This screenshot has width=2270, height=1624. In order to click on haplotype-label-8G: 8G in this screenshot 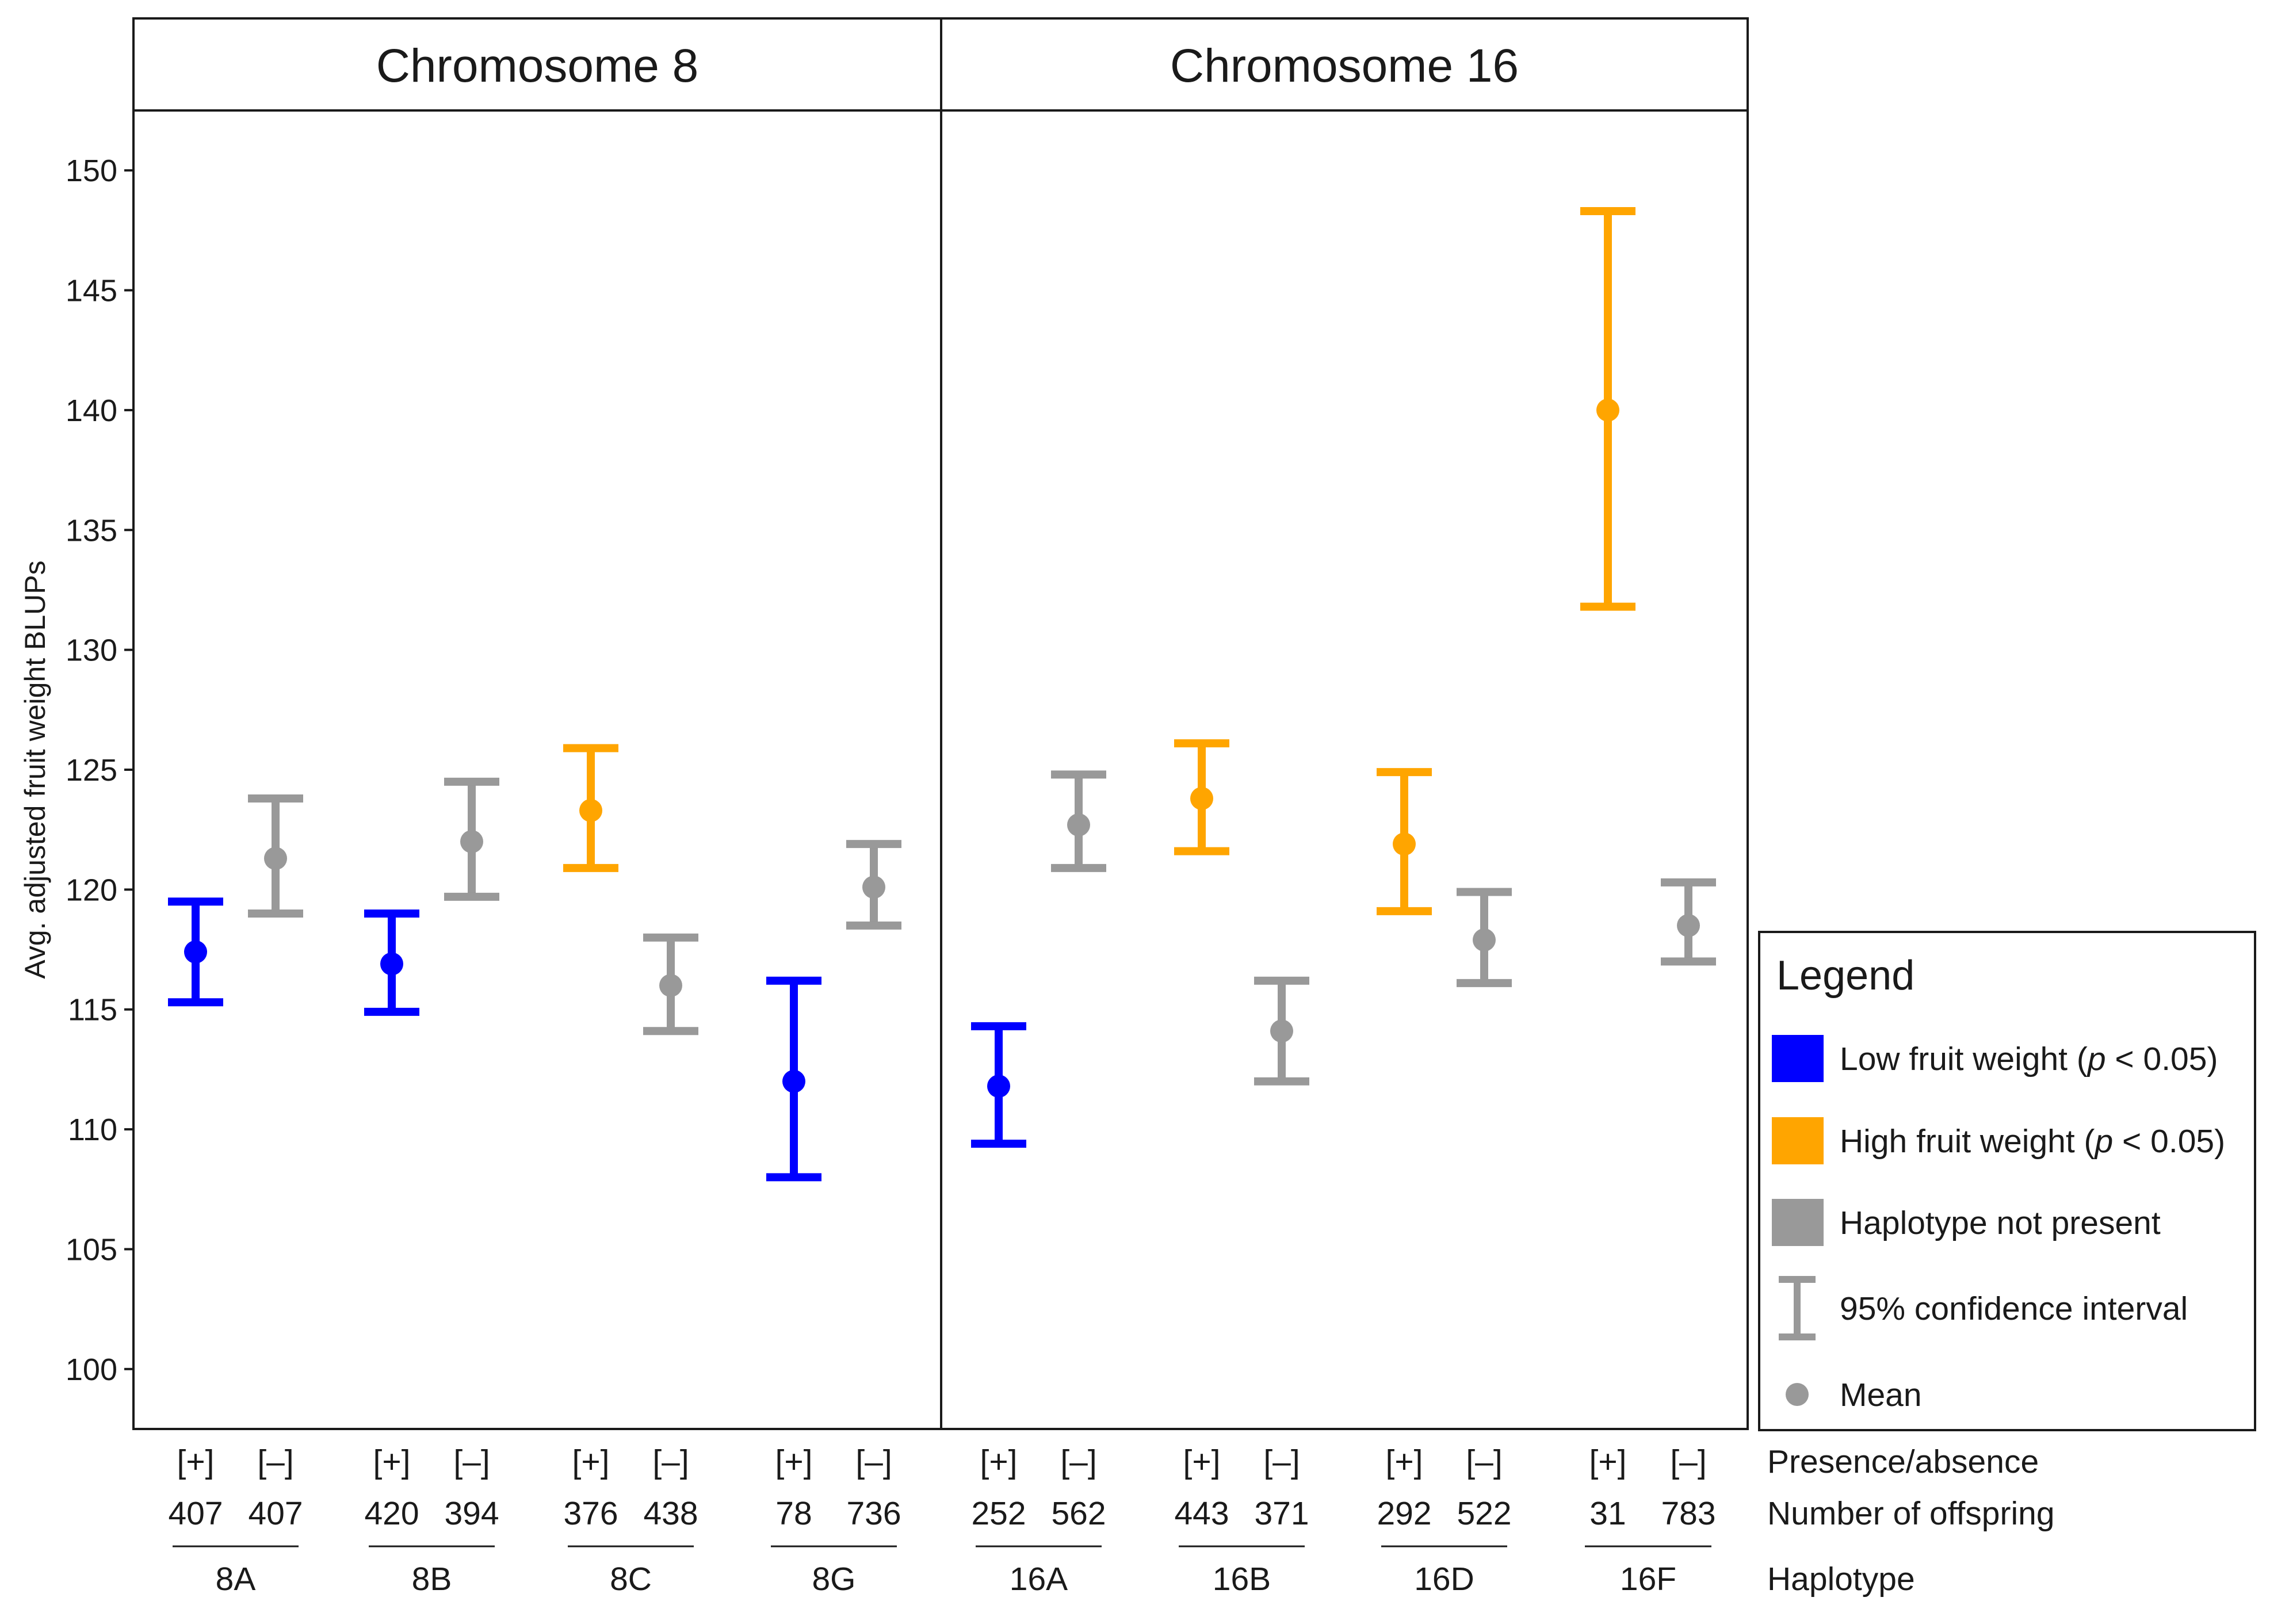, I will do `click(833, 1579)`.